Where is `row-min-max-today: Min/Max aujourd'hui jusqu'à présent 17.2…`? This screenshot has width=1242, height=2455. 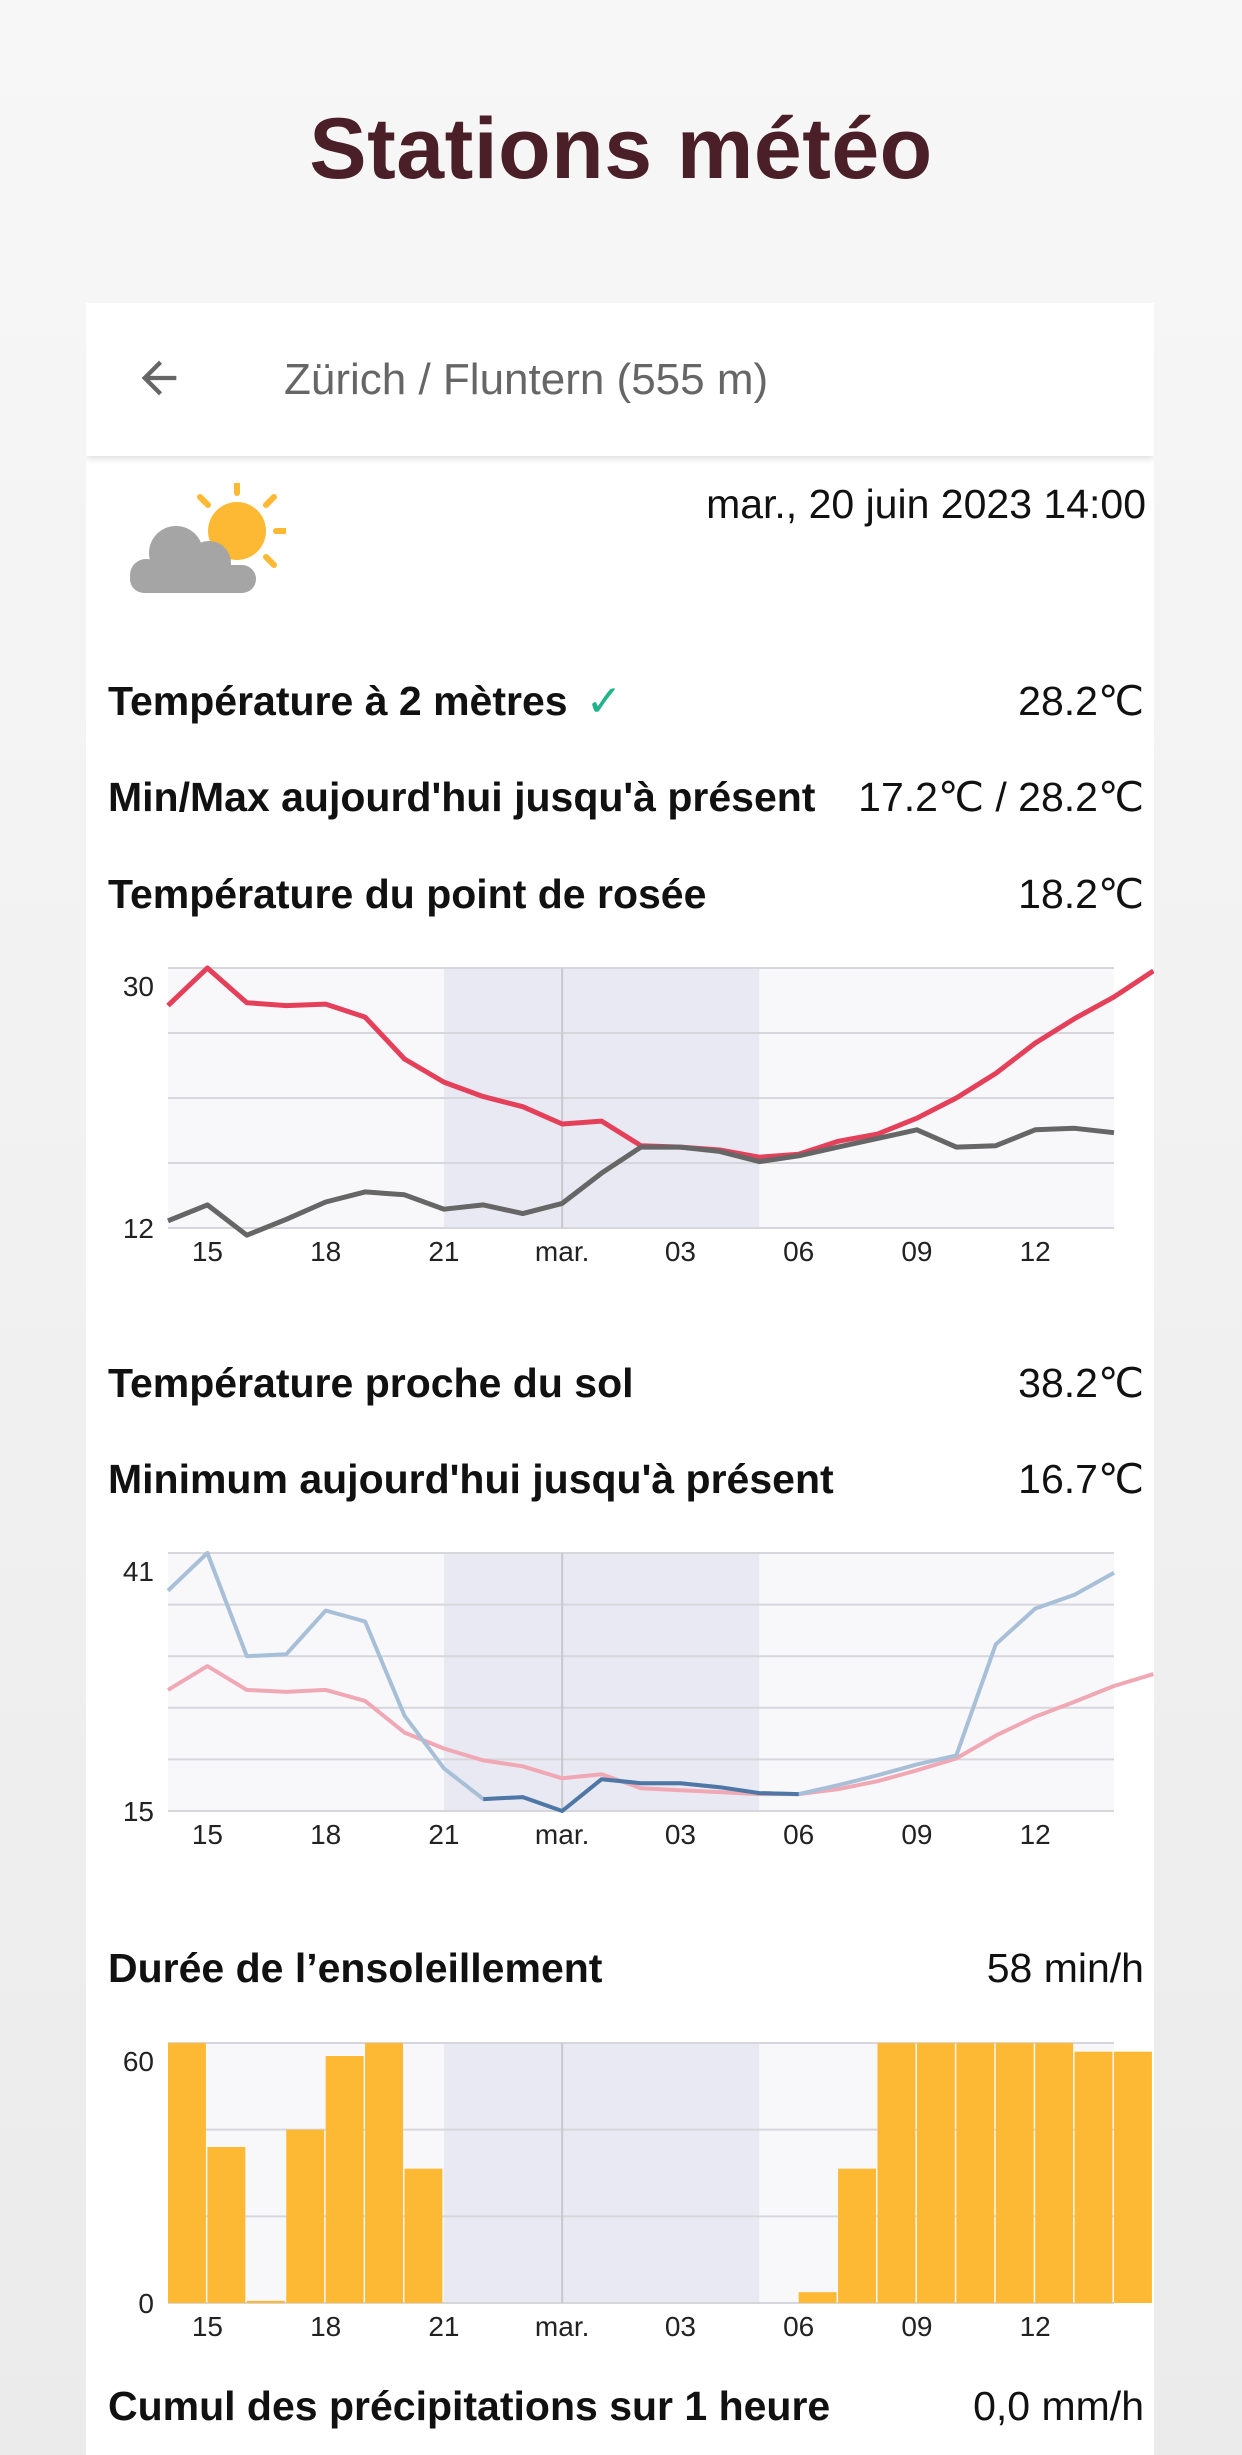 row-min-max-today: Min/Max aujourd'hui jusqu'à présent 17.2… is located at coordinates (626, 797).